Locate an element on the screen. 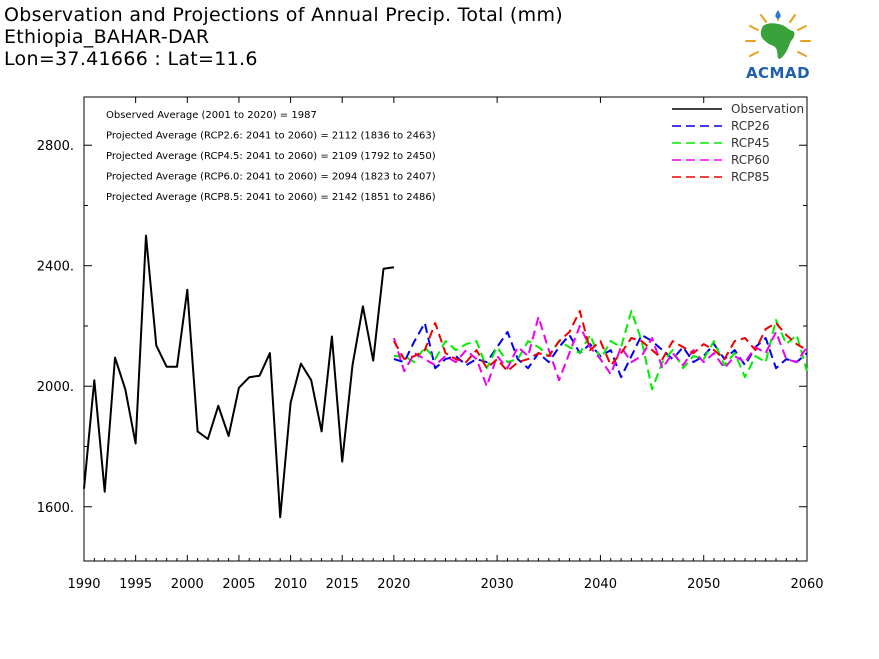 This screenshot has width=879, height=659. station-name: Ethiopia_BAHAR-DAR is located at coordinates (107, 37).